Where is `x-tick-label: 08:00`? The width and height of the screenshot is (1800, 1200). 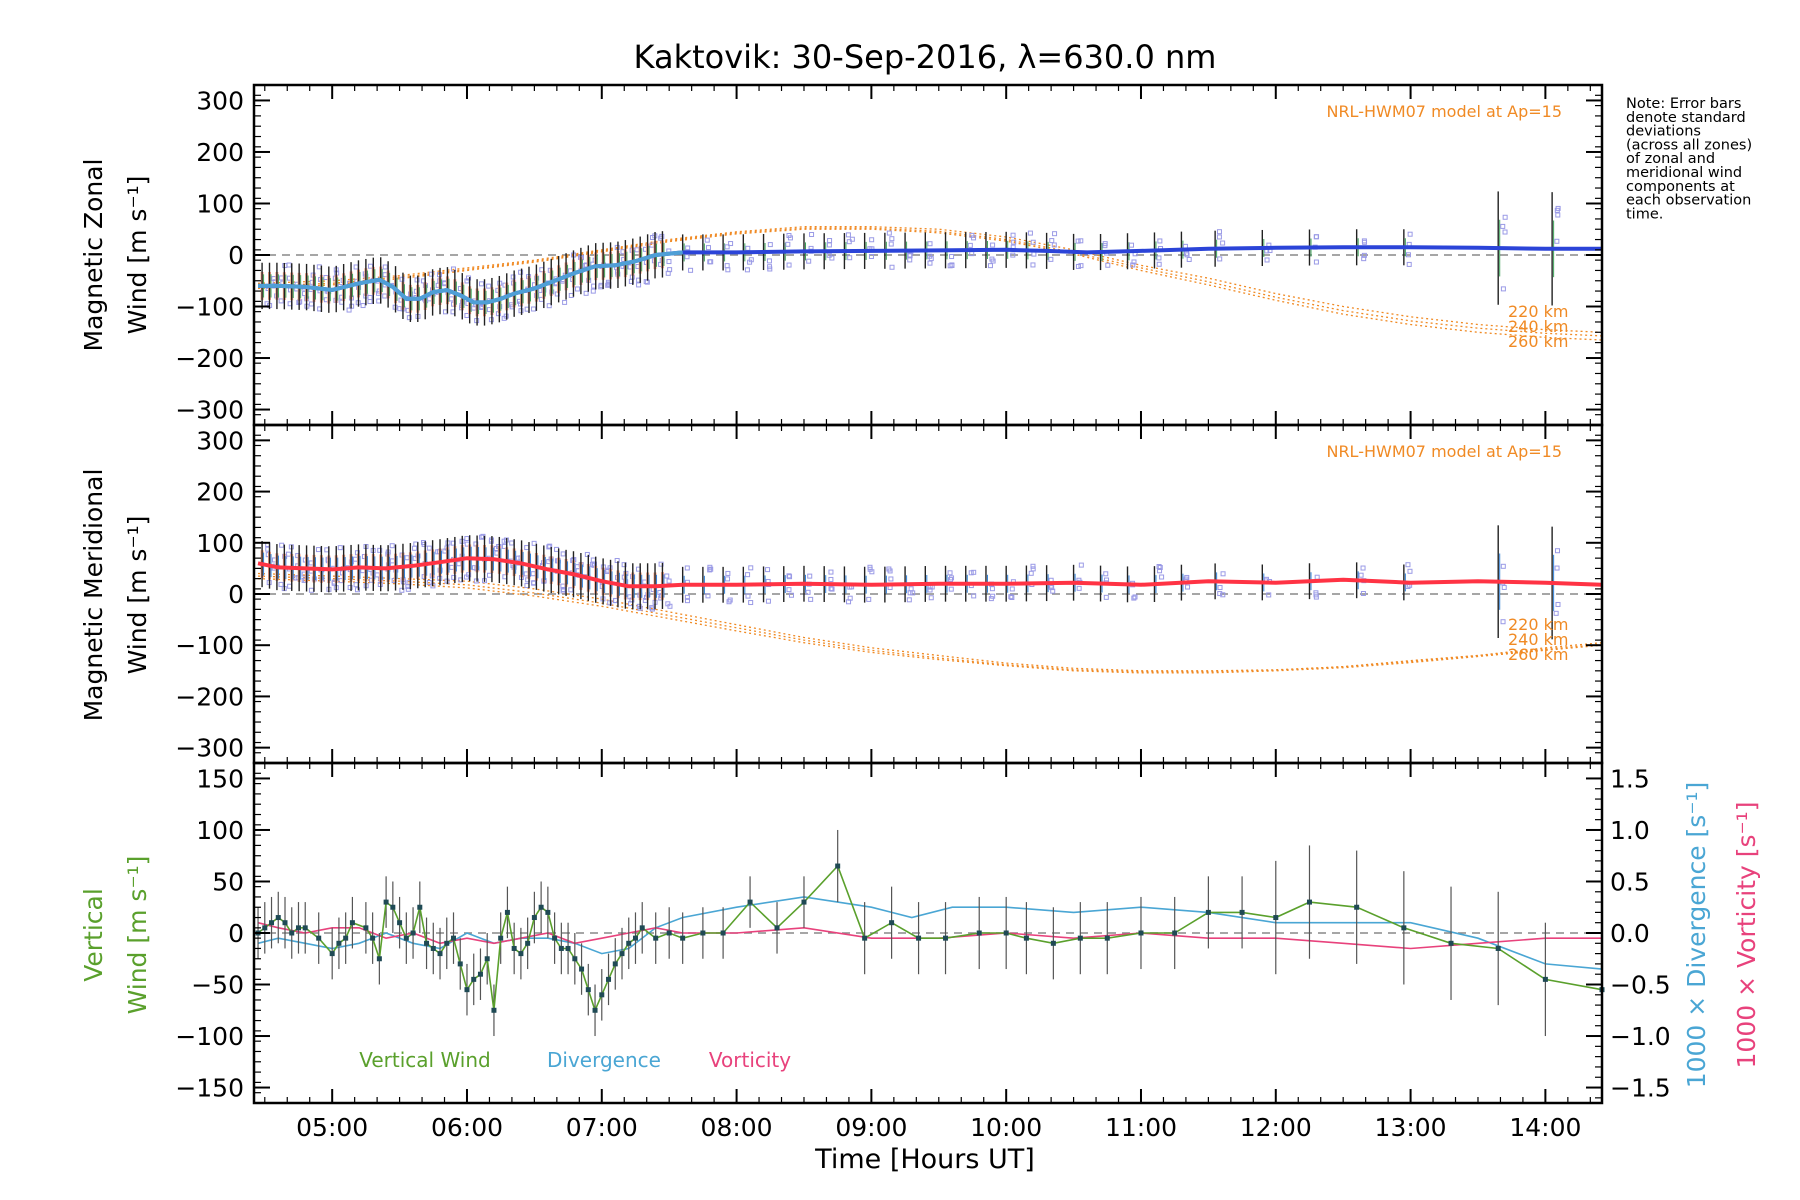
x-tick-label: 08:00 is located at coordinates (737, 1127).